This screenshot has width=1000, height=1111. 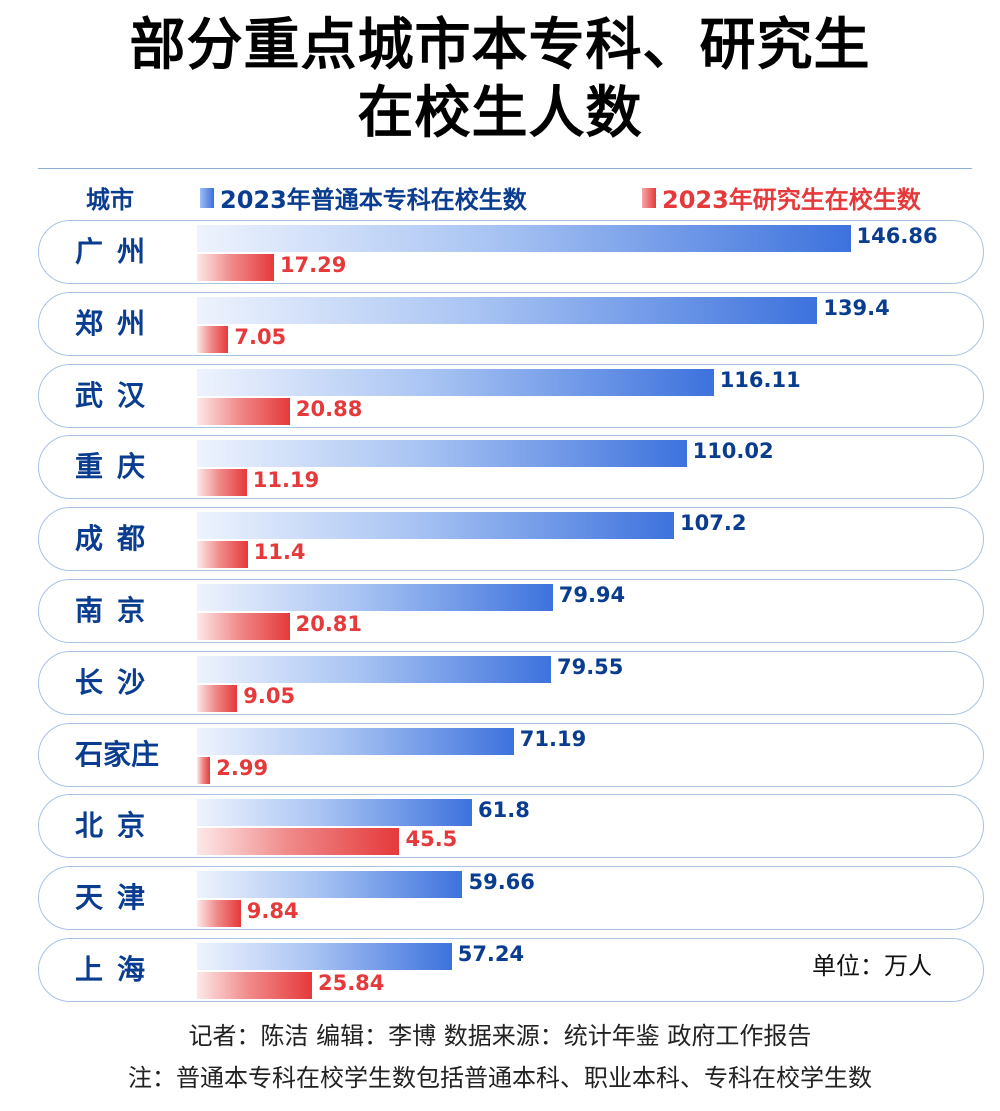 What do you see at coordinates (500, 80) in the screenshot?
I see `chart-title: 部分重点城市本专科、研究生 在校生人数` at bounding box center [500, 80].